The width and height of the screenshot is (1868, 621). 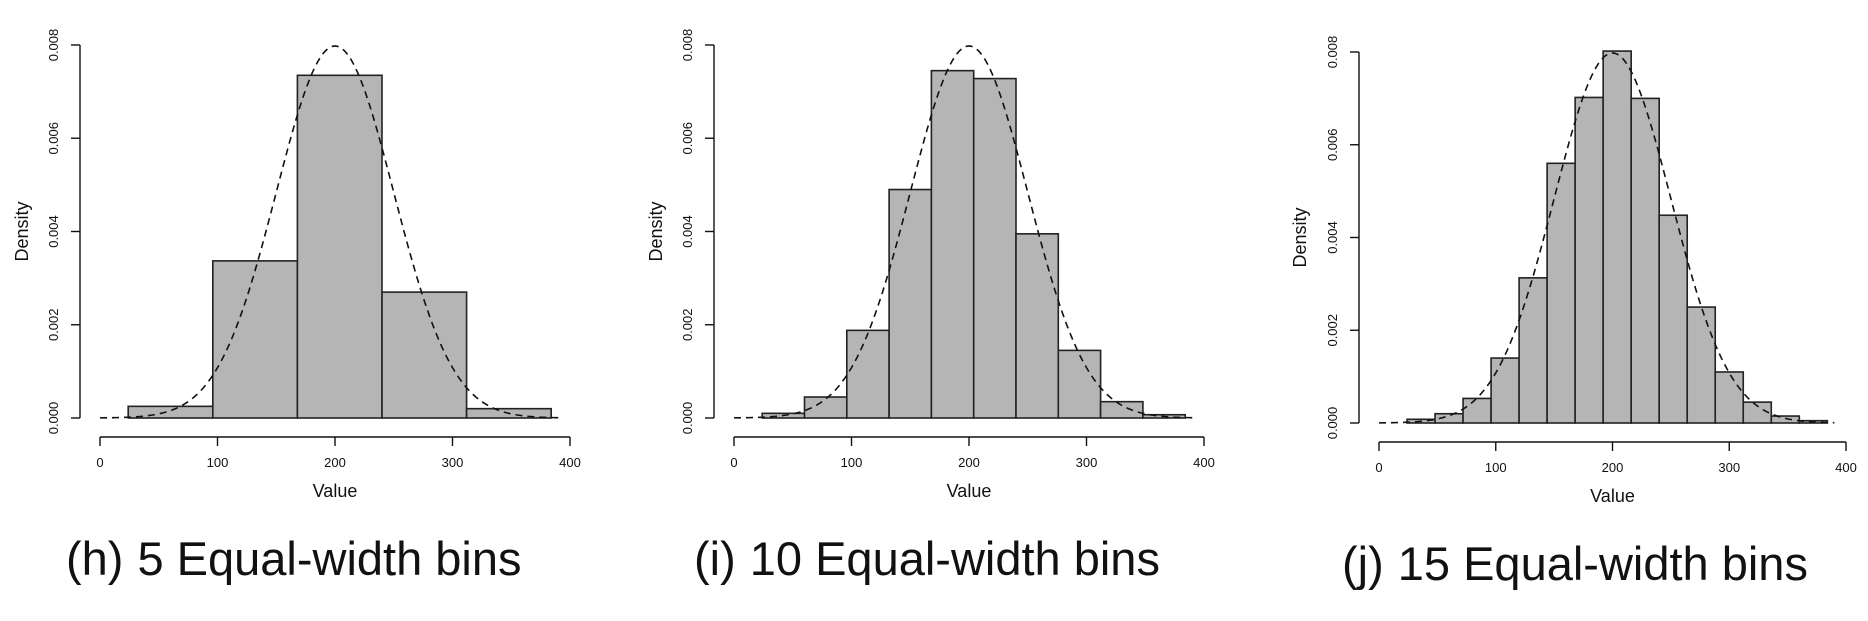 What do you see at coordinates (329, 558) in the screenshot?
I see `caption-text: 5 Equal-width bins` at bounding box center [329, 558].